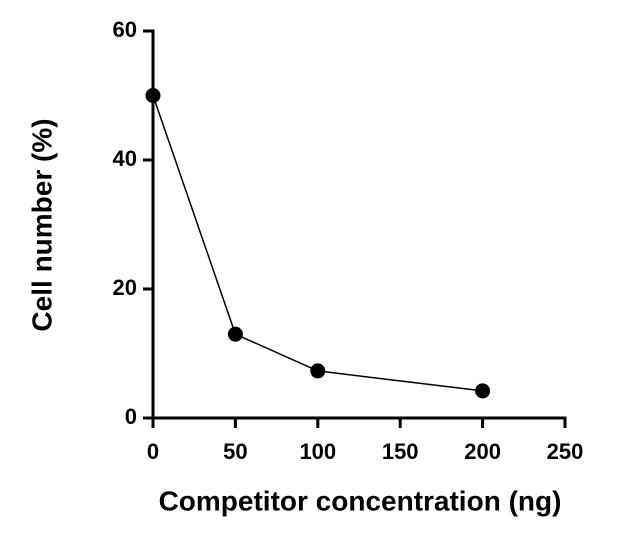 The width and height of the screenshot is (619, 538). What do you see at coordinates (125, 158) in the screenshot?
I see `y-tick-label: 40` at bounding box center [125, 158].